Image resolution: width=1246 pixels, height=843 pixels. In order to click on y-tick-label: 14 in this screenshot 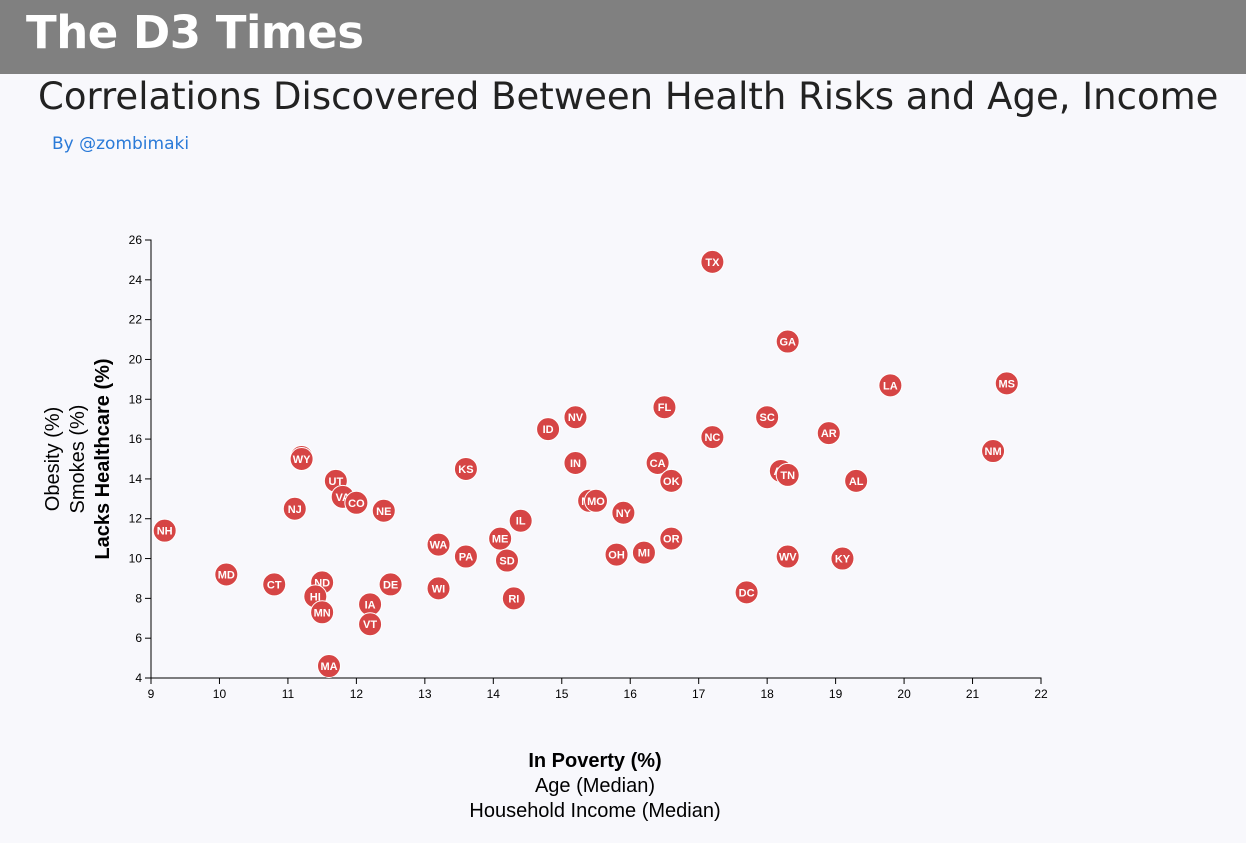, I will do `click(136, 479)`.